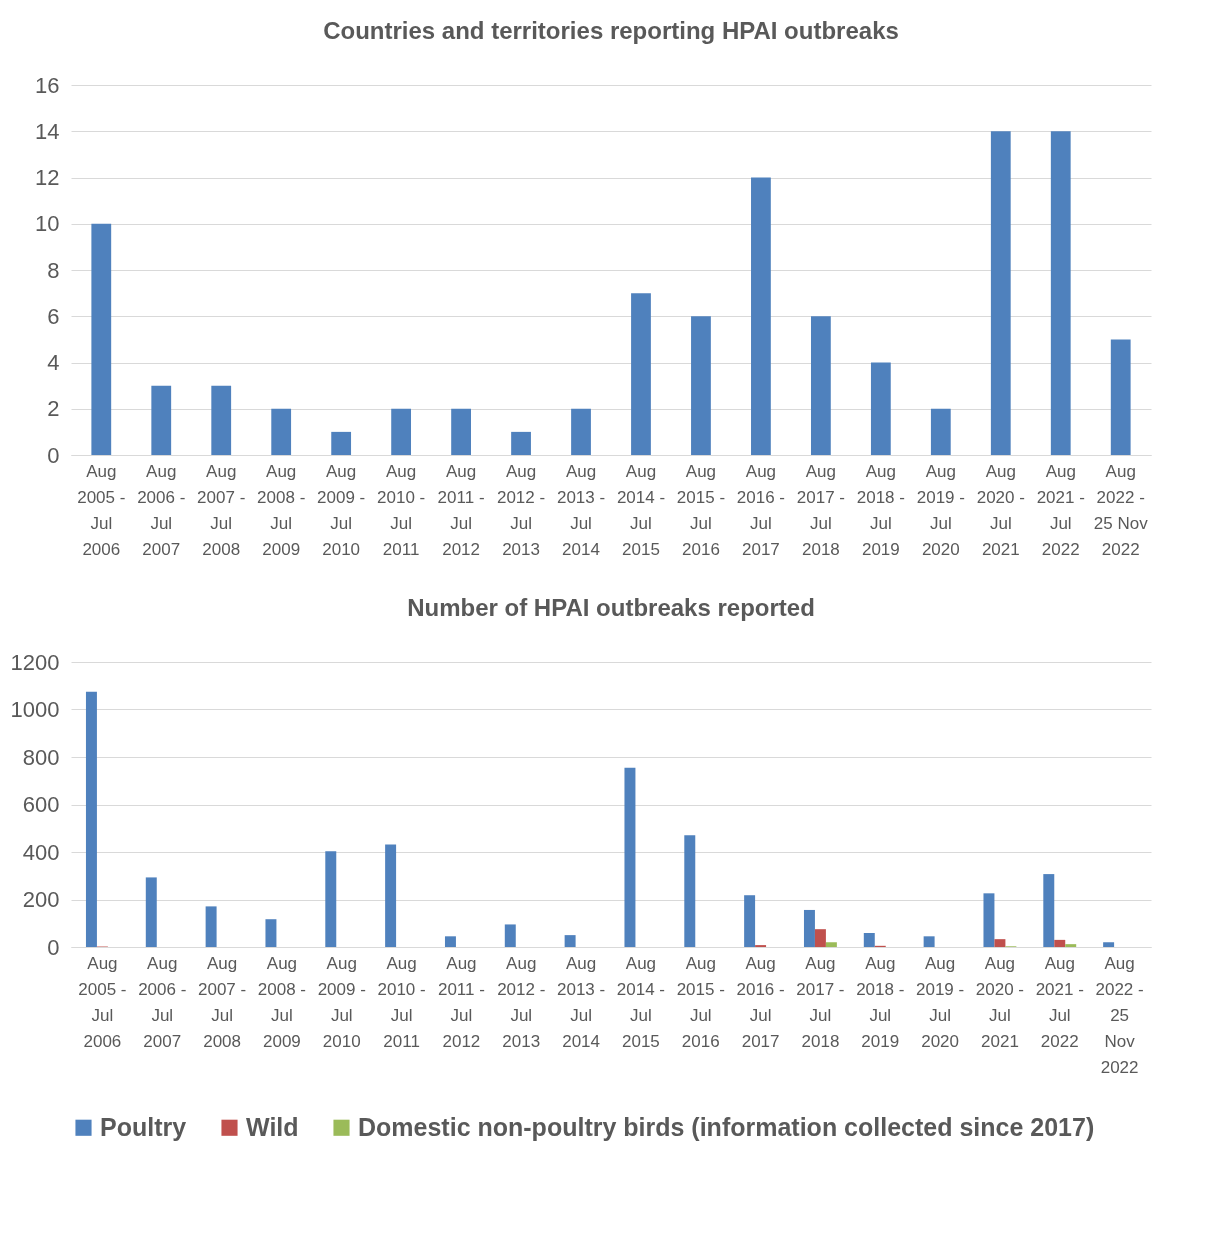  Describe the element at coordinates (53, 362) in the screenshot. I see `y-tick-label: 4` at that location.